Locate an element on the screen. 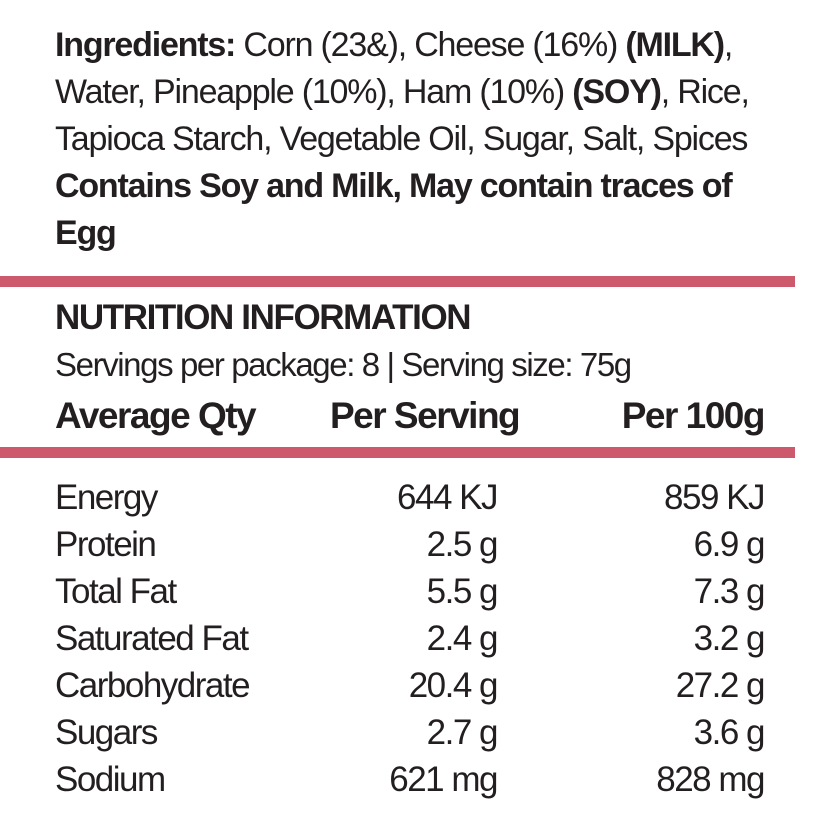 The height and width of the screenshot is (820, 832). per-100g-value: 828 mg is located at coordinates (710, 779).